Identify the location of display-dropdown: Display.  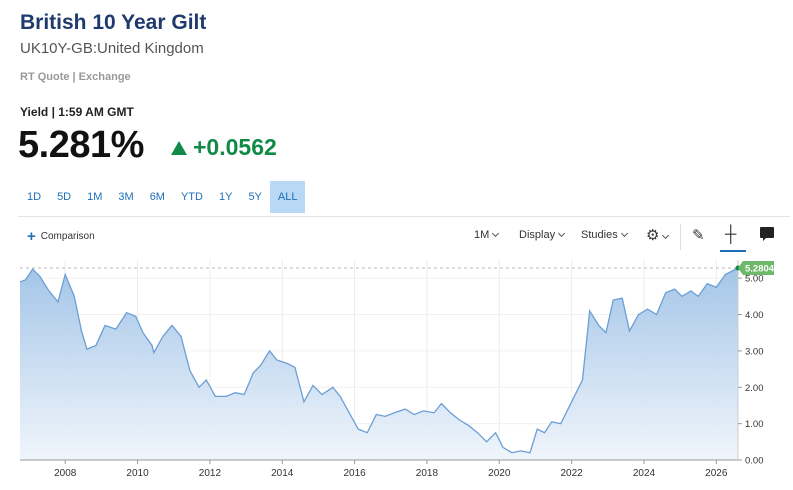
(542, 235).